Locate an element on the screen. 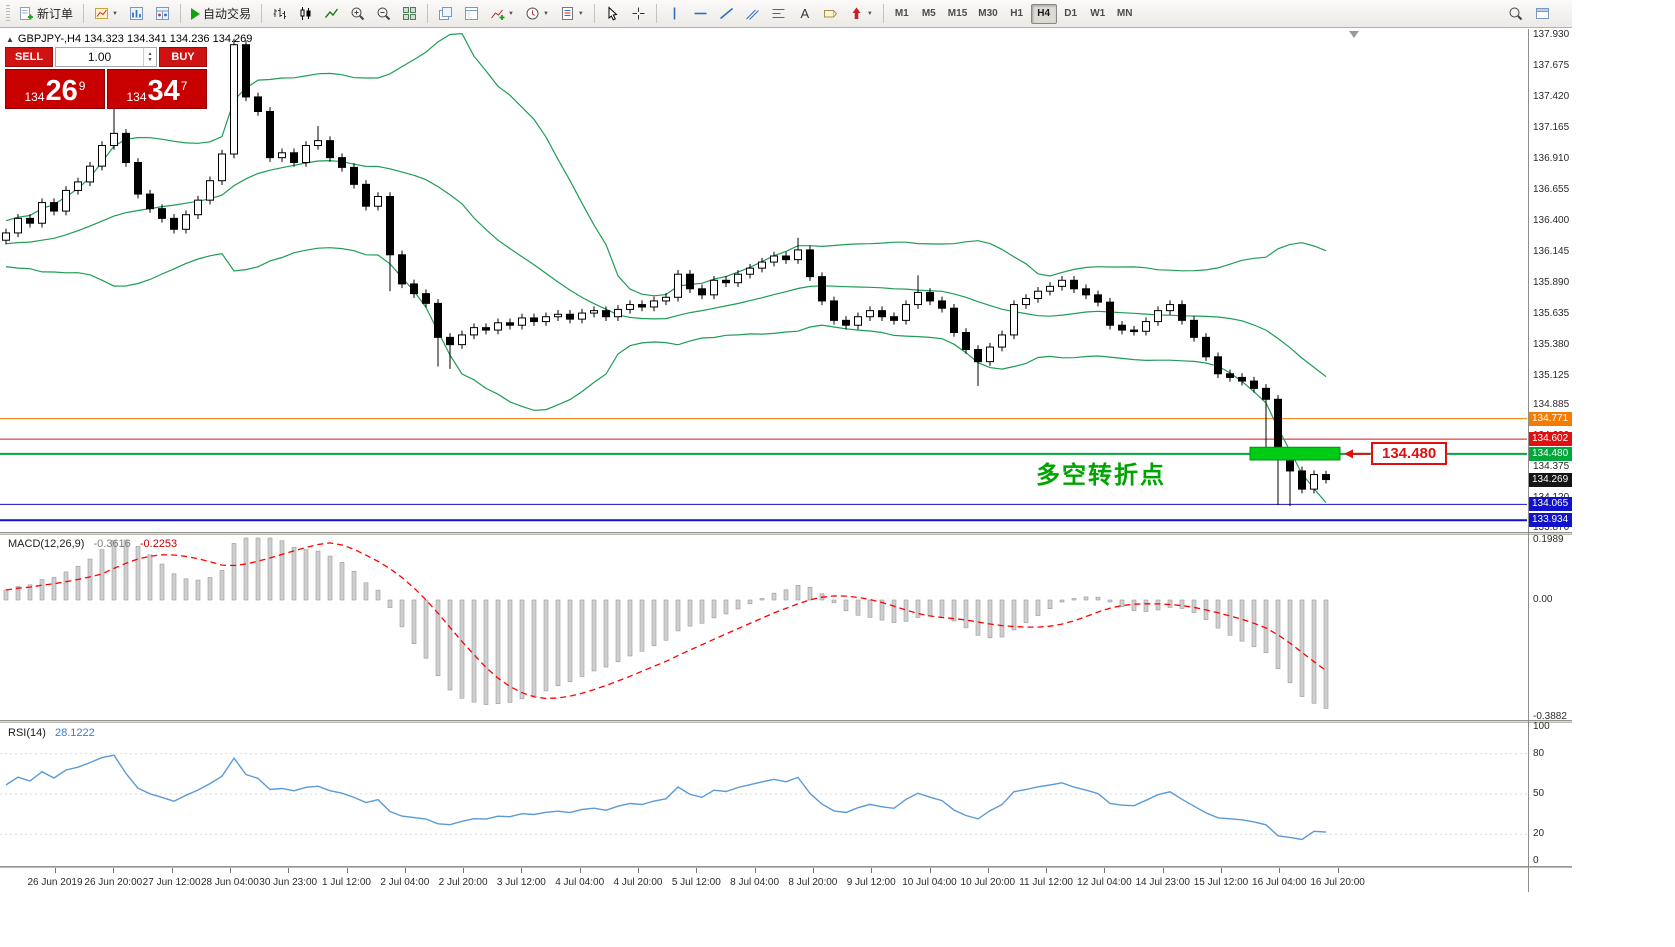 The width and height of the screenshot is (1675, 947). vertical-line-tool-button is located at coordinates (674, 14).